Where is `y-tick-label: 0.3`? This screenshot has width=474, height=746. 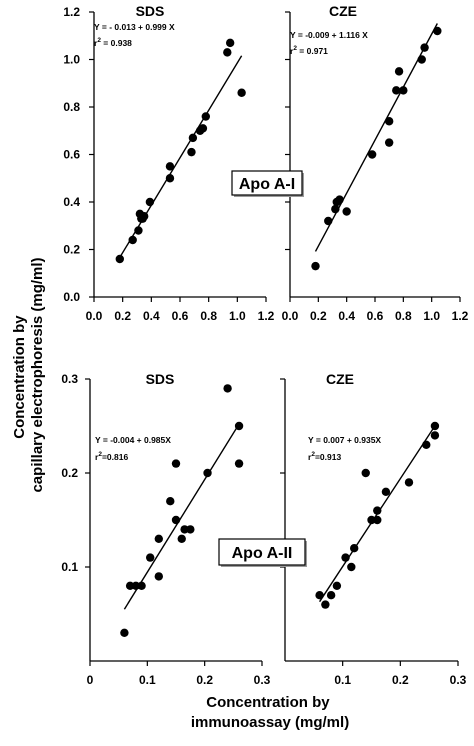 y-tick-label: 0.3 is located at coordinates (69, 379).